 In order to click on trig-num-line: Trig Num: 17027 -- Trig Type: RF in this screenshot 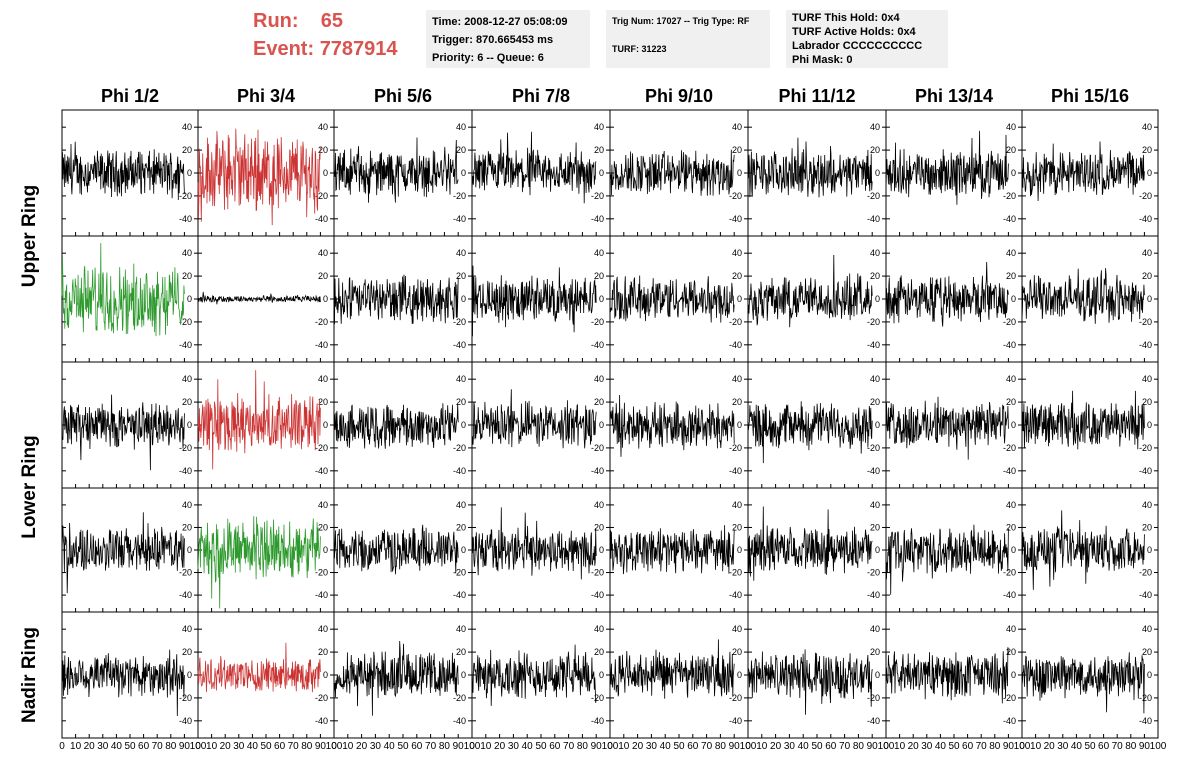, I will do `click(681, 21)`.